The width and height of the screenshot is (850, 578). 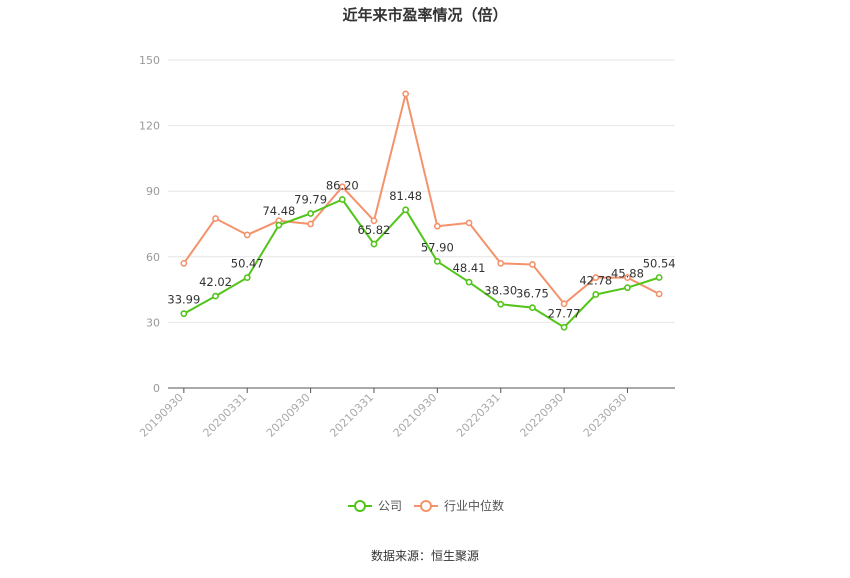 What do you see at coordinates (153, 322) in the screenshot?
I see `y-tick-label: 30` at bounding box center [153, 322].